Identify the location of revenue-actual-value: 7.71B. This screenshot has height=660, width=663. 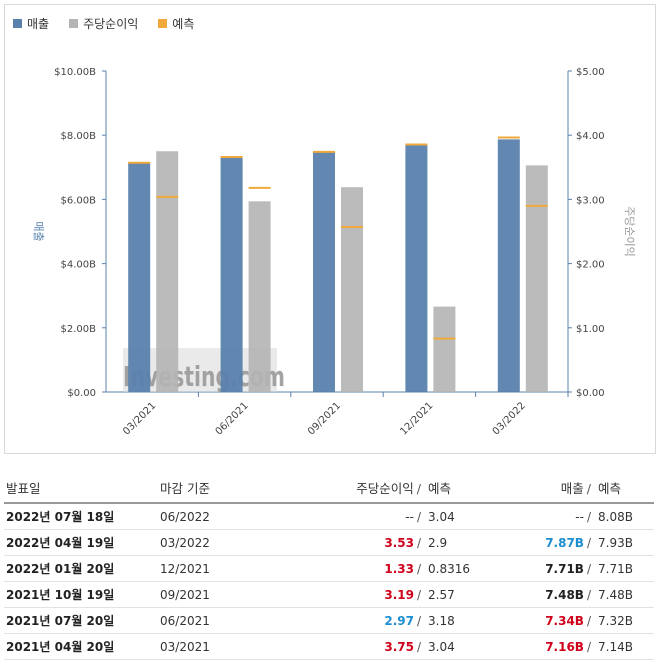
(564, 568).